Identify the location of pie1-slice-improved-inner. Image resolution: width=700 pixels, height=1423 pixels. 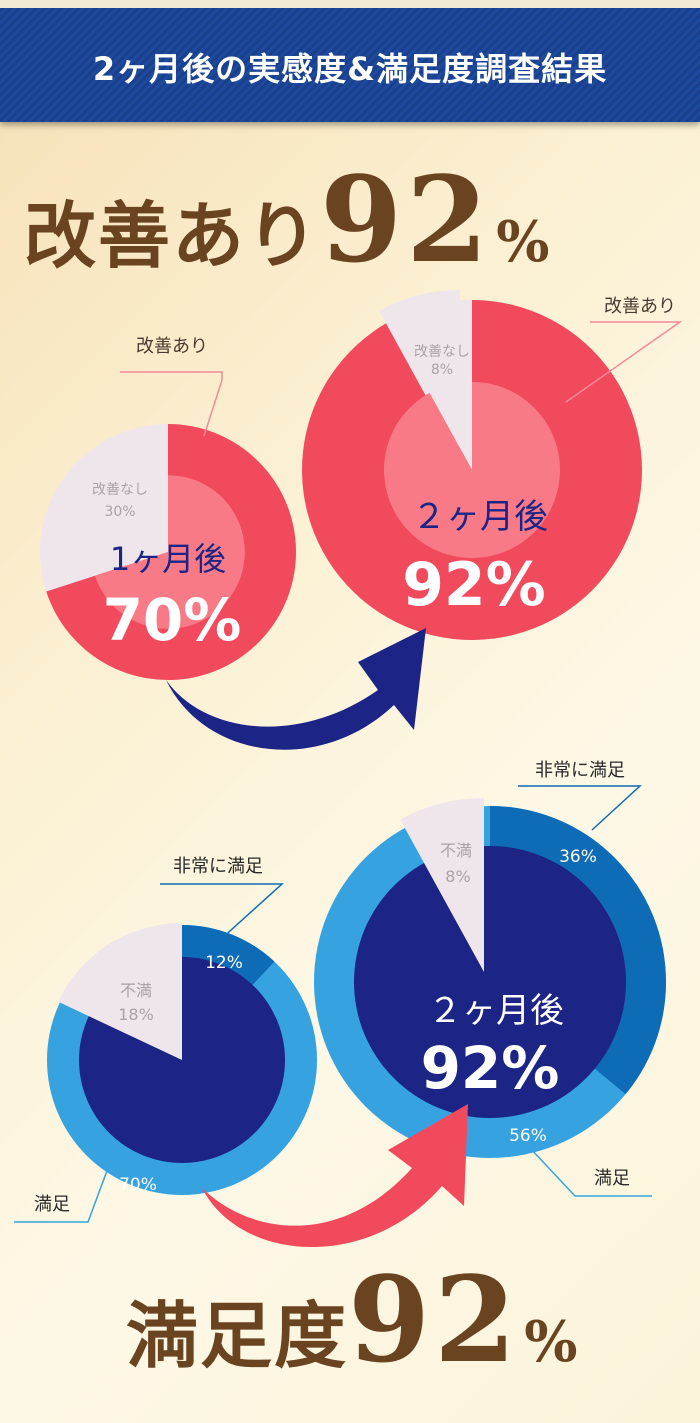
(169, 552).